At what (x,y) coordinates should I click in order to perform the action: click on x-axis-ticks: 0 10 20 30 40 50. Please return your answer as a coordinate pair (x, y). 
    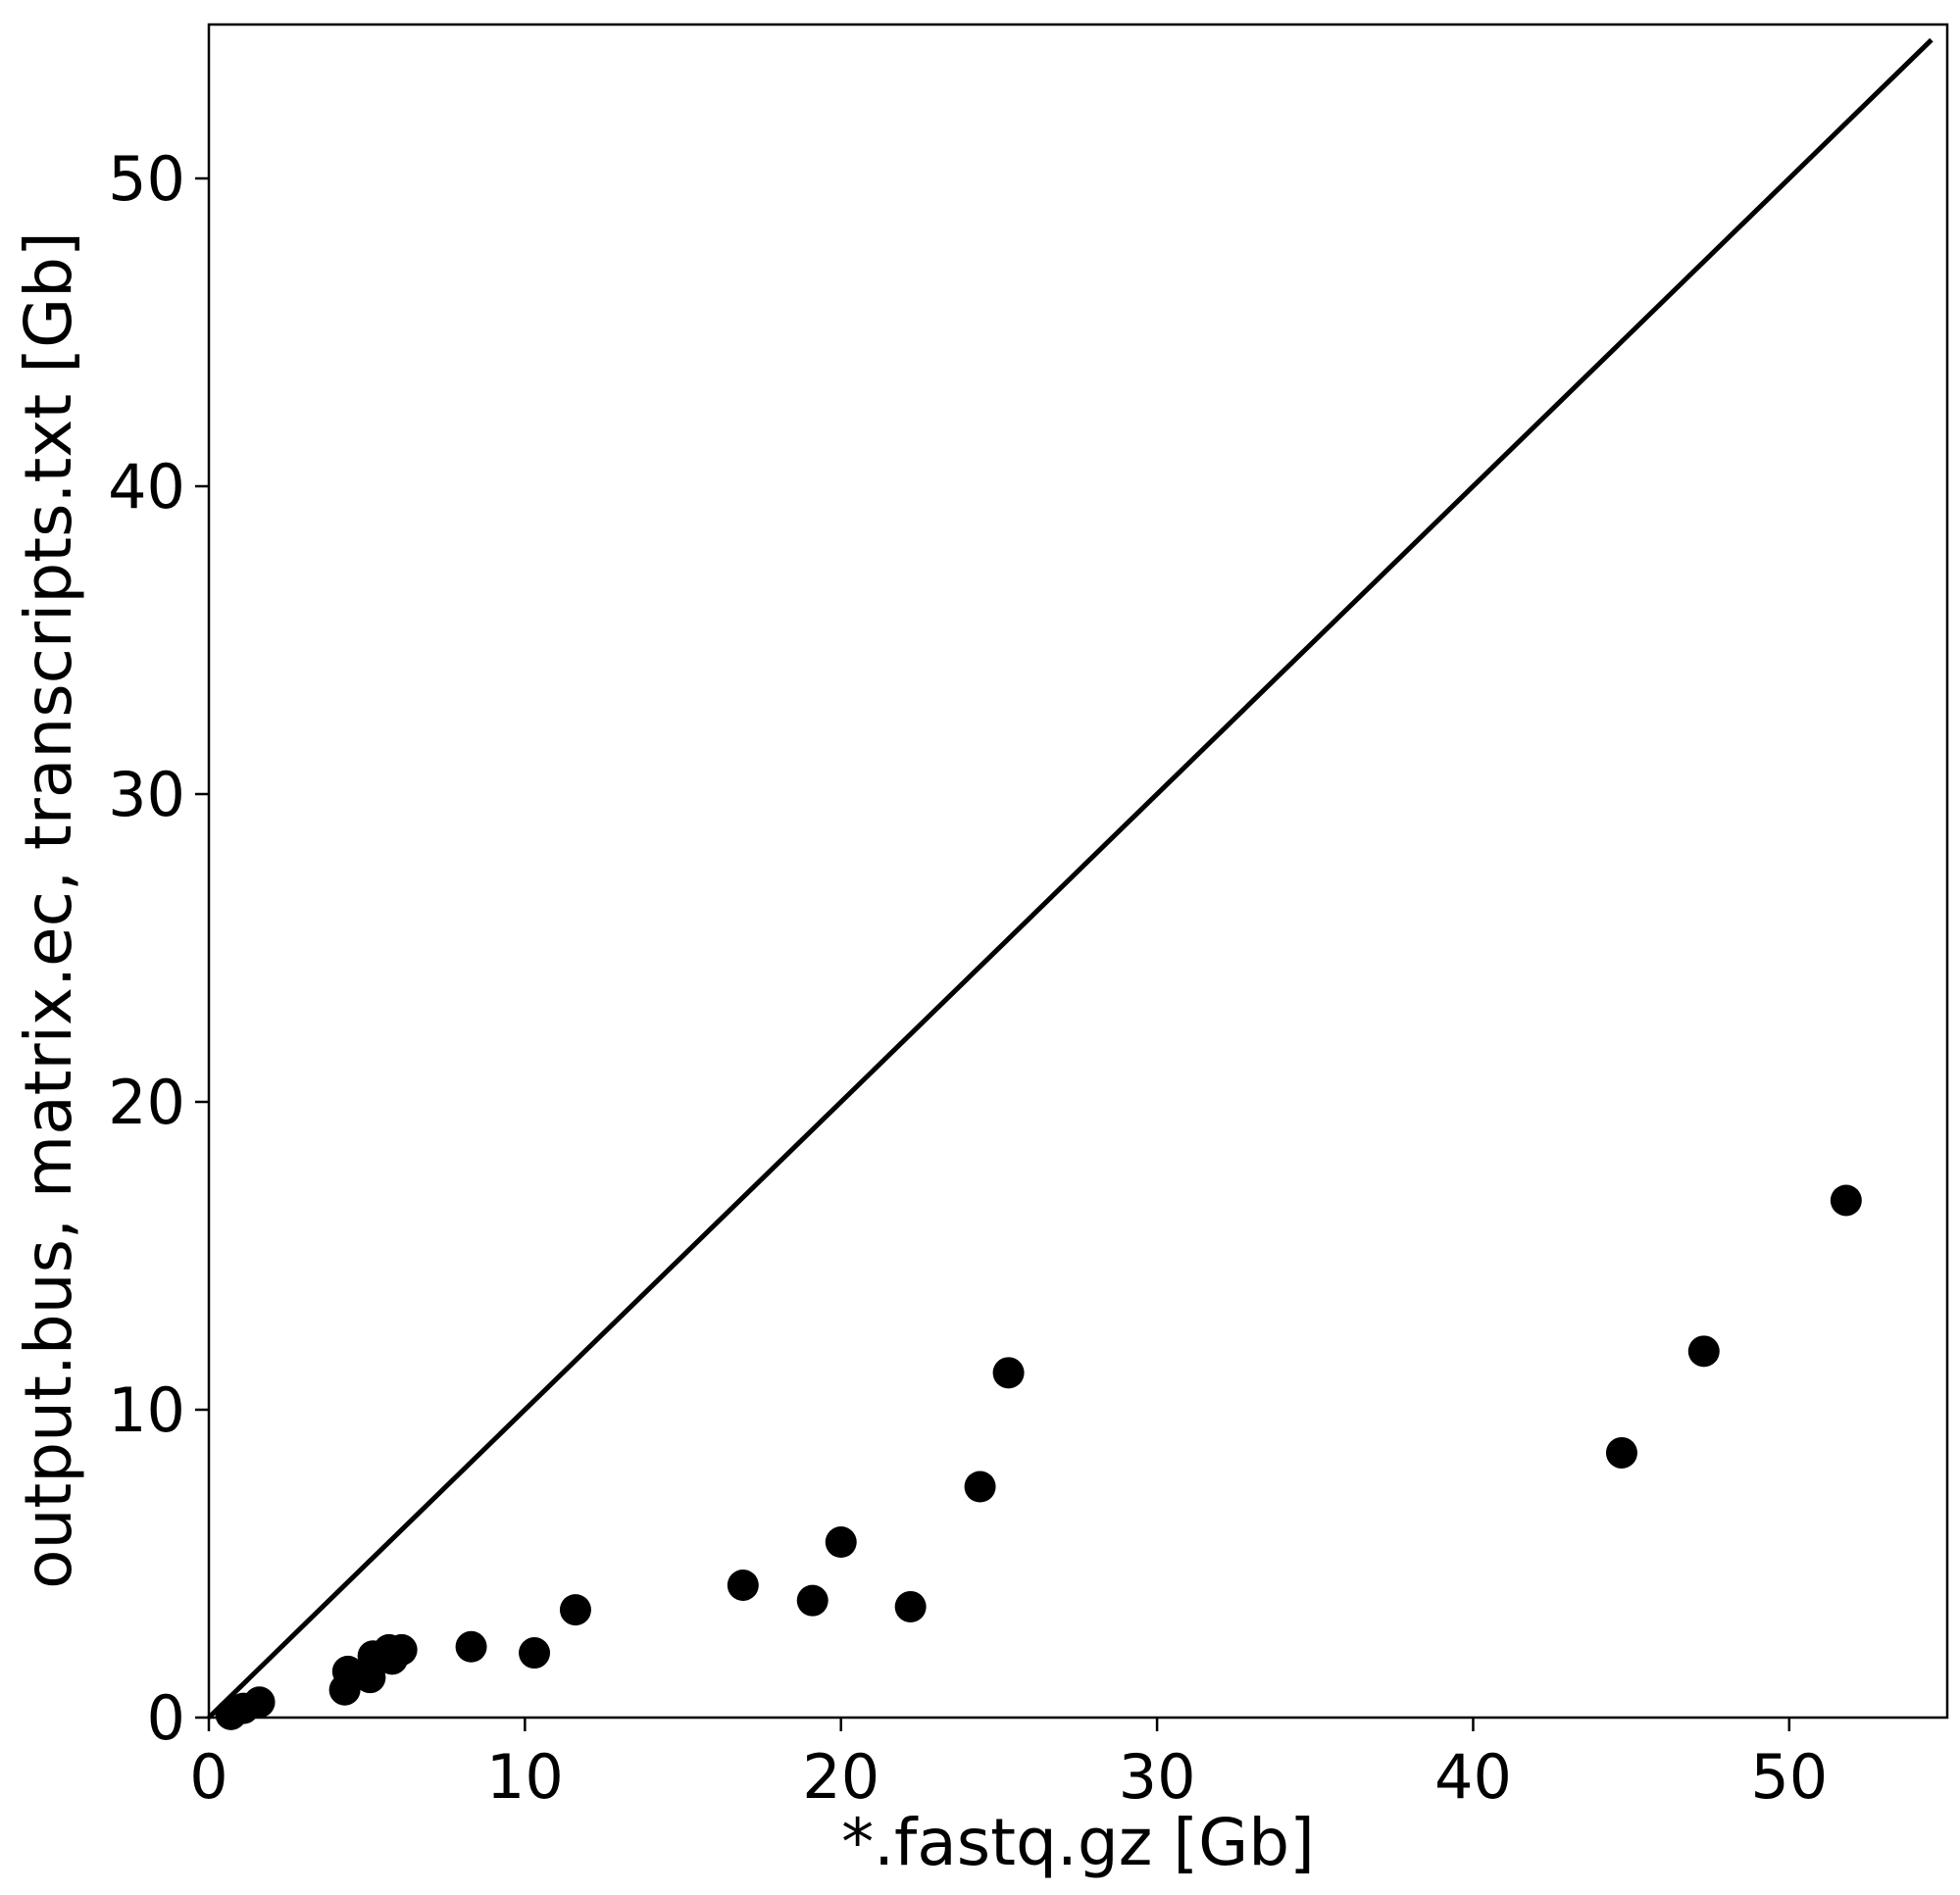
    Looking at the image, I should click on (1008, 1765).